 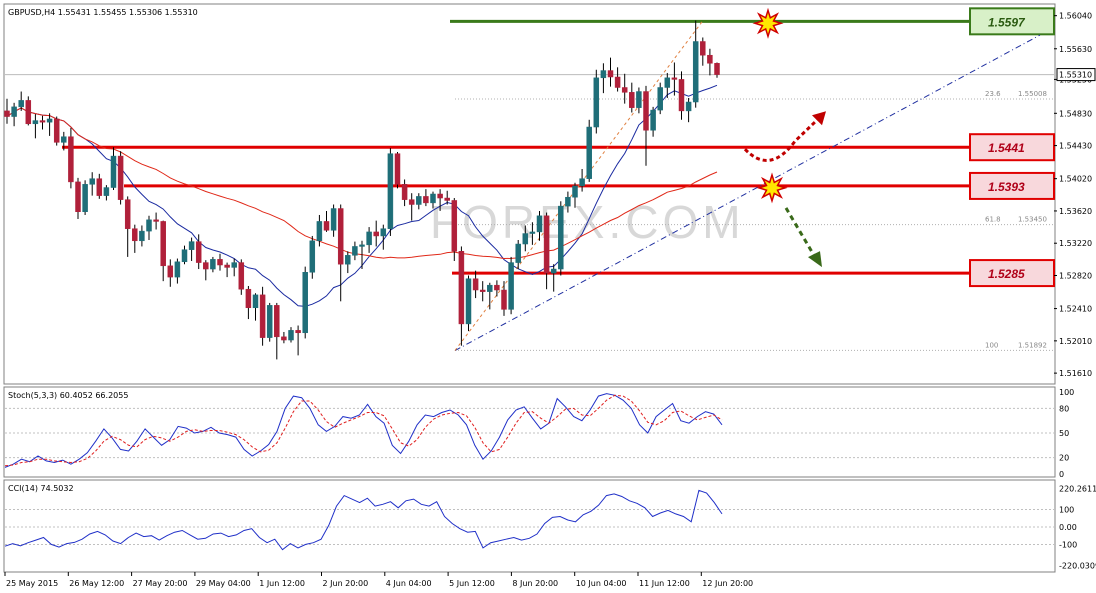 What do you see at coordinates (41, 488) in the screenshot?
I see `cci-header: CCI(14) 74.5032` at bounding box center [41, 488].